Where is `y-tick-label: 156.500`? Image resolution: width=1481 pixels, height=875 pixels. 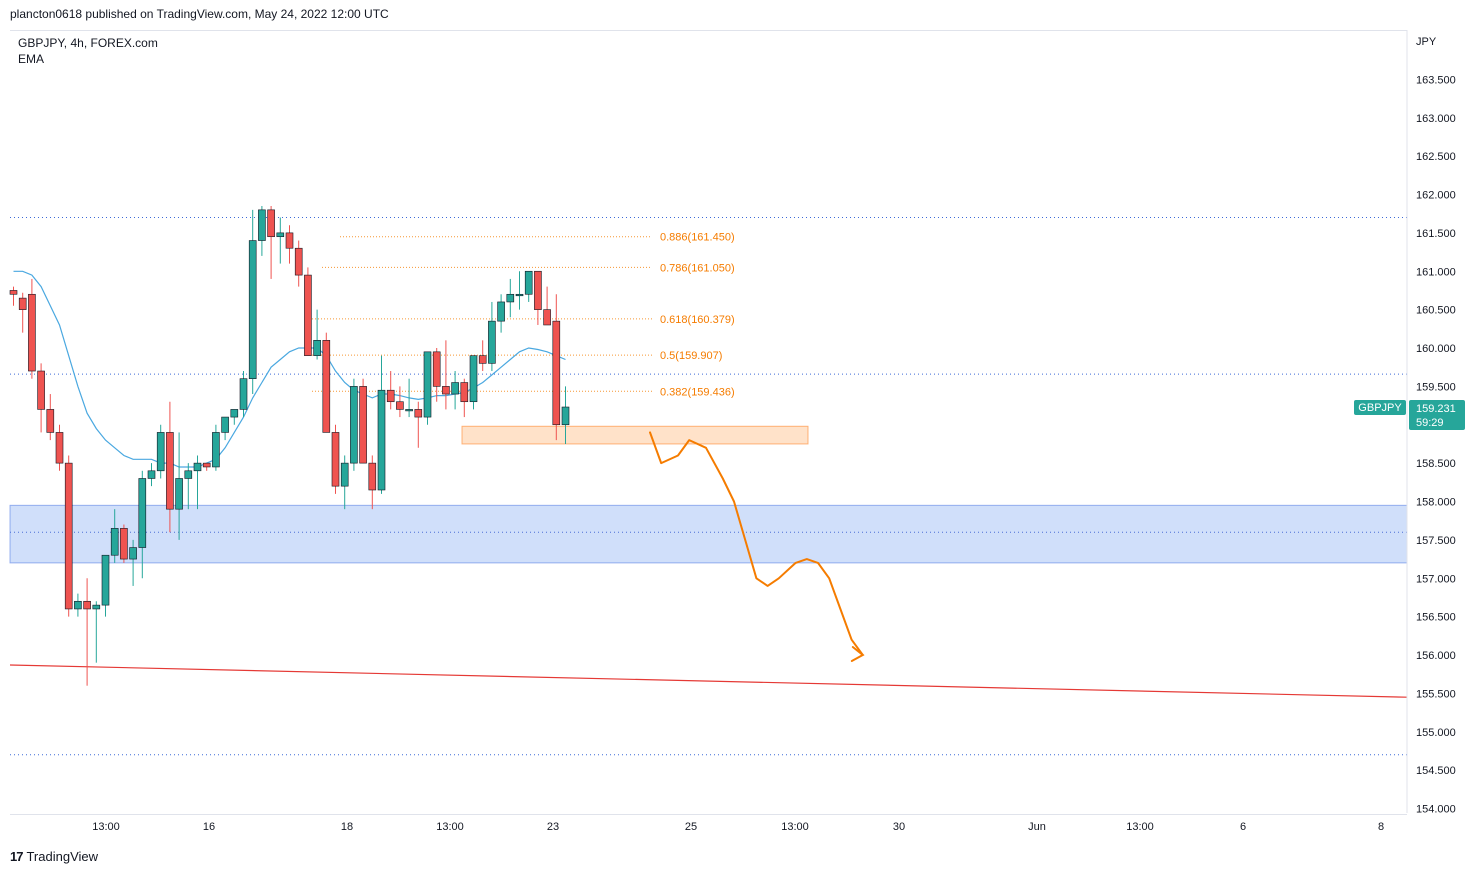
y-tick-label: 156.500 is located at coordinates (1436, 618).